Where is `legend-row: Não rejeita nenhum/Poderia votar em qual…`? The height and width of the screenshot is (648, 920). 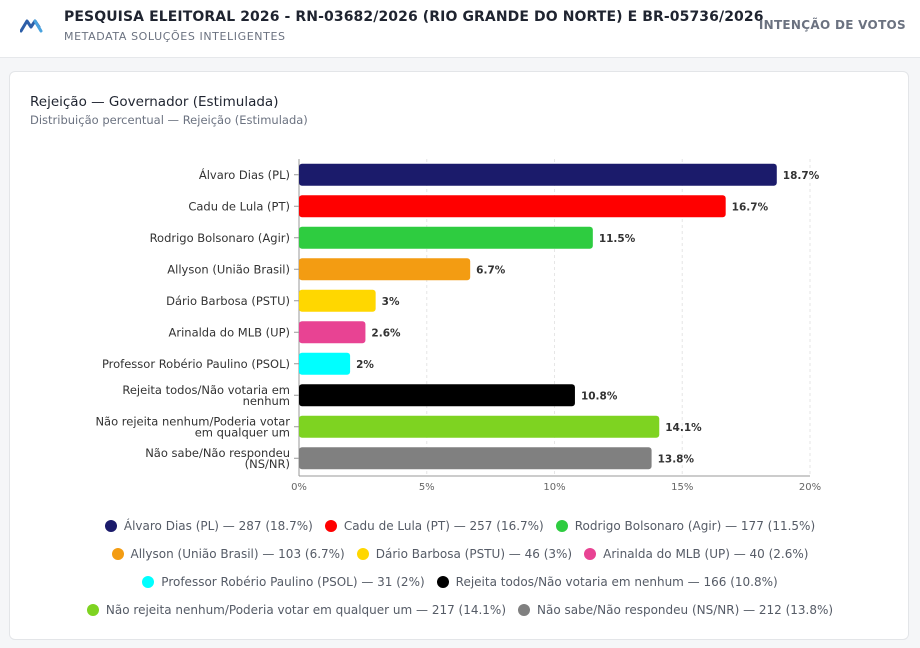 legend-row: Não rejeita nenhum/Poderia votar em qual… is located at coordinates (460, 610).